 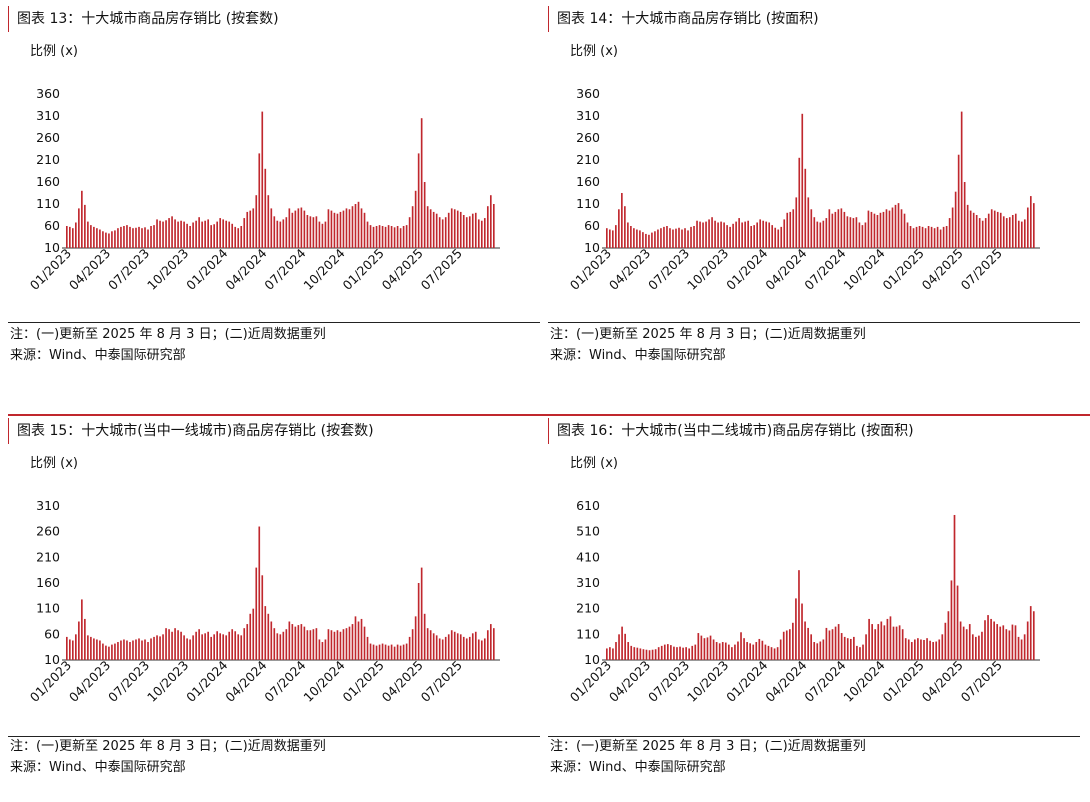 I want to click on x-tick-label: 10/2024, so click(x=863, y=268).